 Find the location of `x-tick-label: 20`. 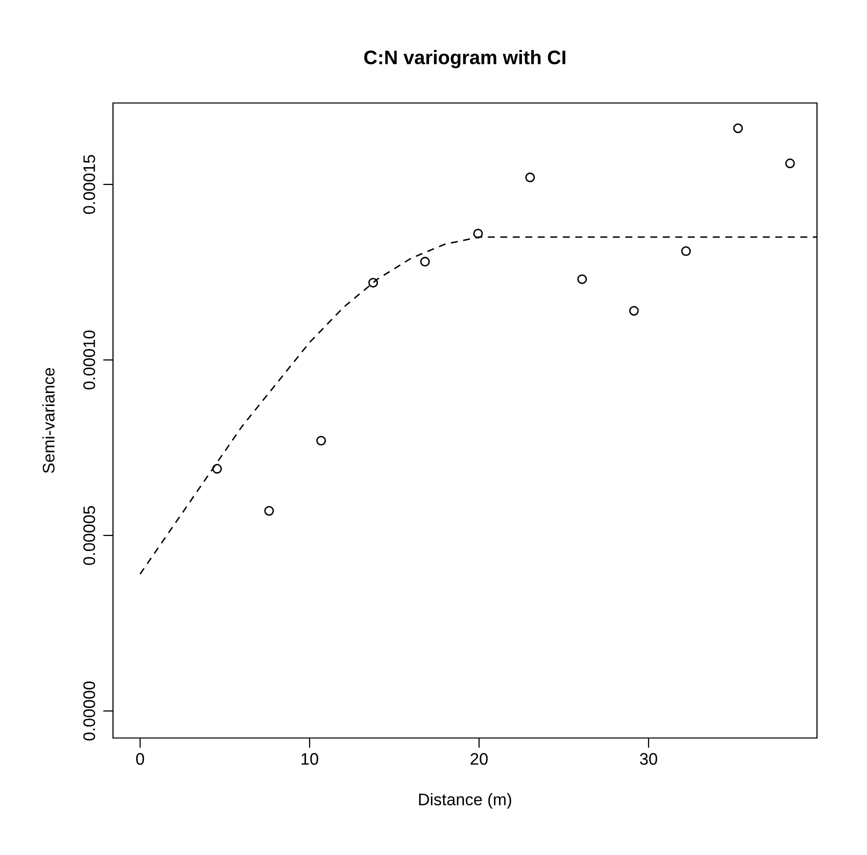

x-tick-label: 20 is located at coordinates (479, 759).